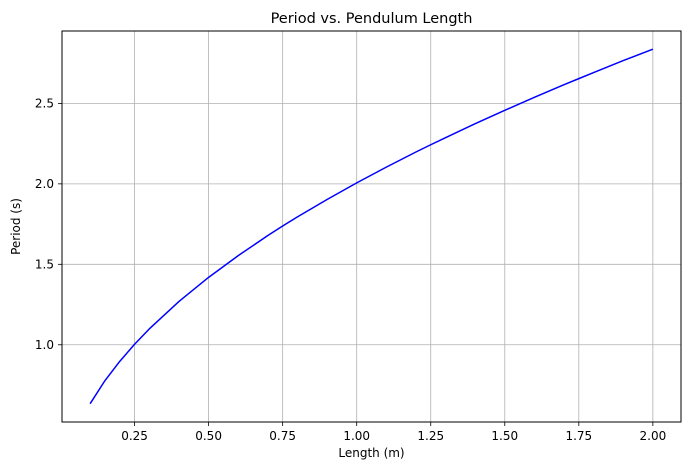 The width and height of the screenshot is (691, 470). I want to click on x-tick-label: 1.25, so click(430, 436).